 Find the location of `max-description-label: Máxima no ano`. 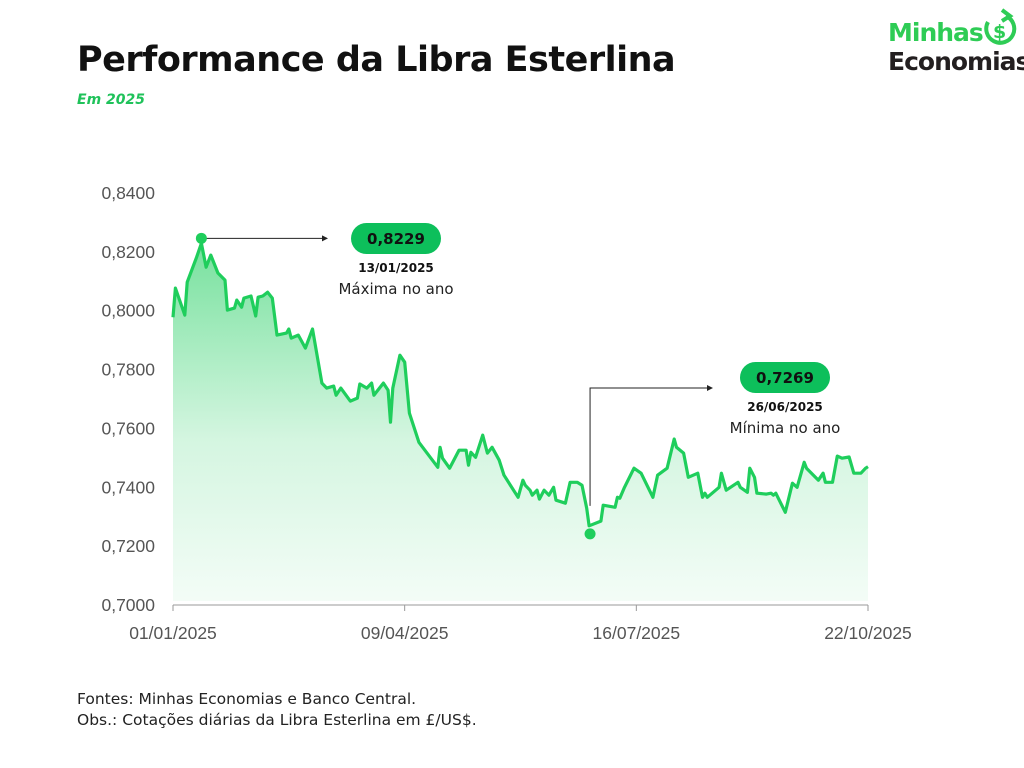

max-description-label: Máxima no ano is located at coordinates (395, 289).